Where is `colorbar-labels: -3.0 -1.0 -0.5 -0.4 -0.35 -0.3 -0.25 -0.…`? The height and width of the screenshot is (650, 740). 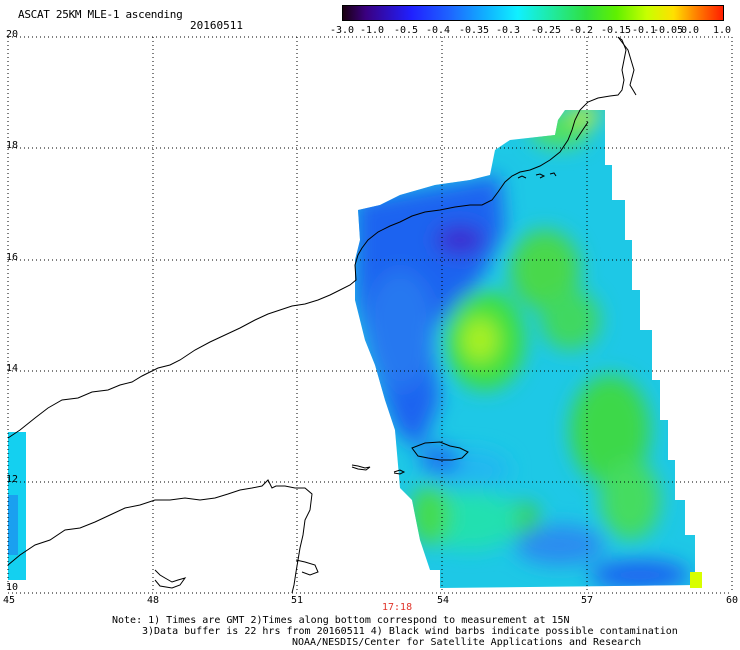 colorbar-labels: -3.0 -1.0 -0.5 -0.4 -0.35 -0.3 -0.25 -0.… is located at coordinates (530, 32).